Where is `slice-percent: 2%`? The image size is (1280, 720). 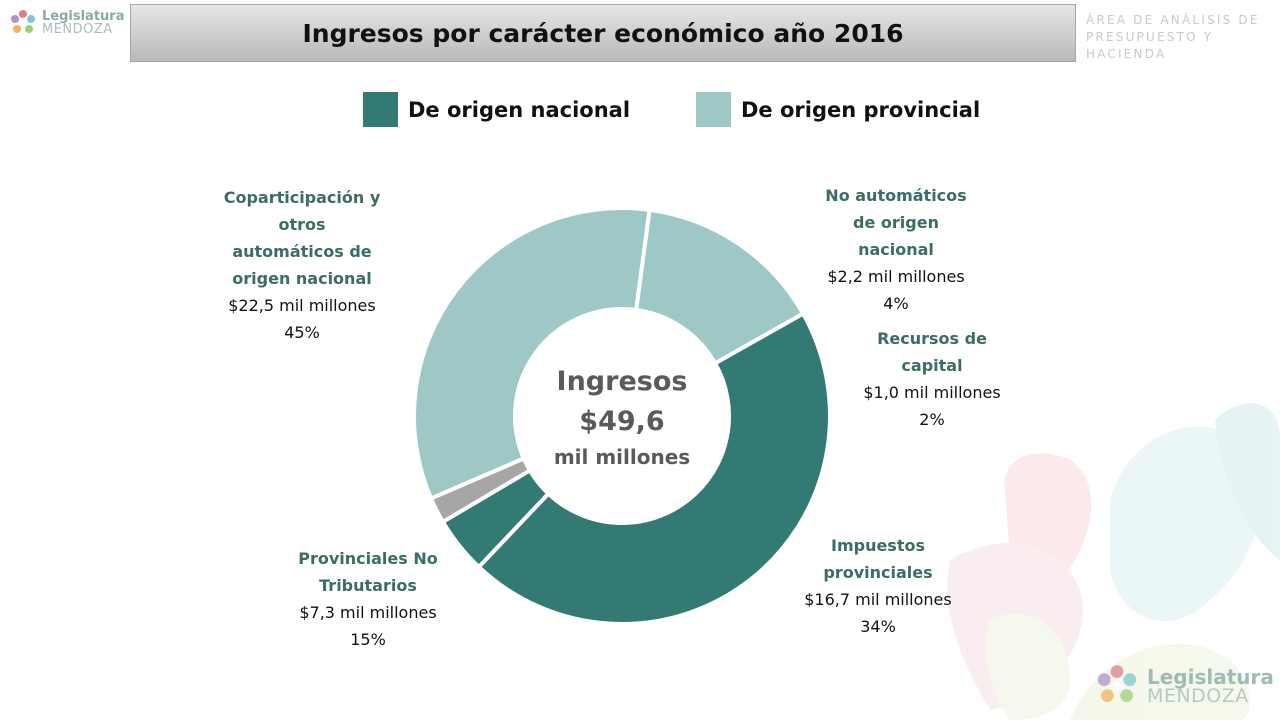
slice-percent: 2% is located at coordinates (932, 419).